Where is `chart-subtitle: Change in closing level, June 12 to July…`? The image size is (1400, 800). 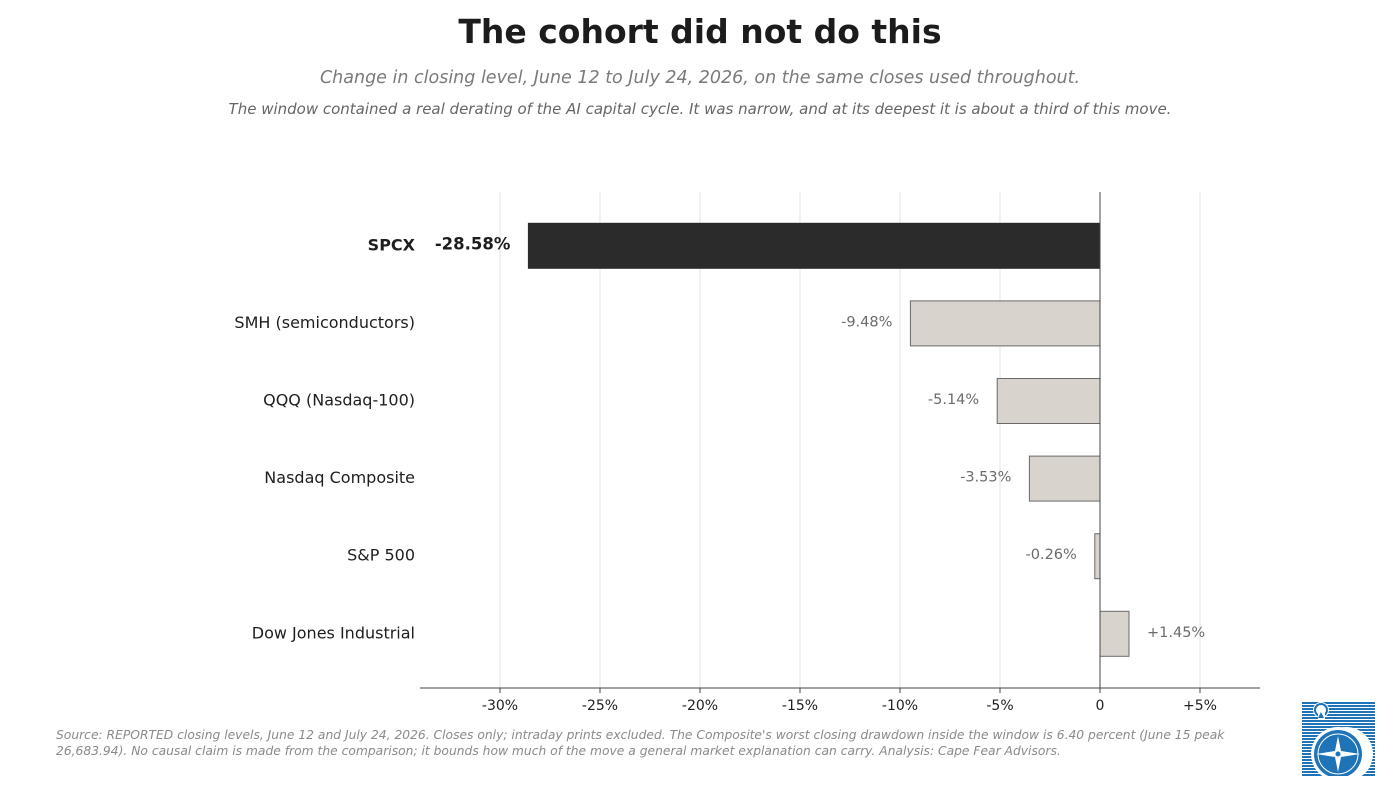
chart-subtitle: Change in closing level, June 12 to July… is located at coordinates (700, 78).